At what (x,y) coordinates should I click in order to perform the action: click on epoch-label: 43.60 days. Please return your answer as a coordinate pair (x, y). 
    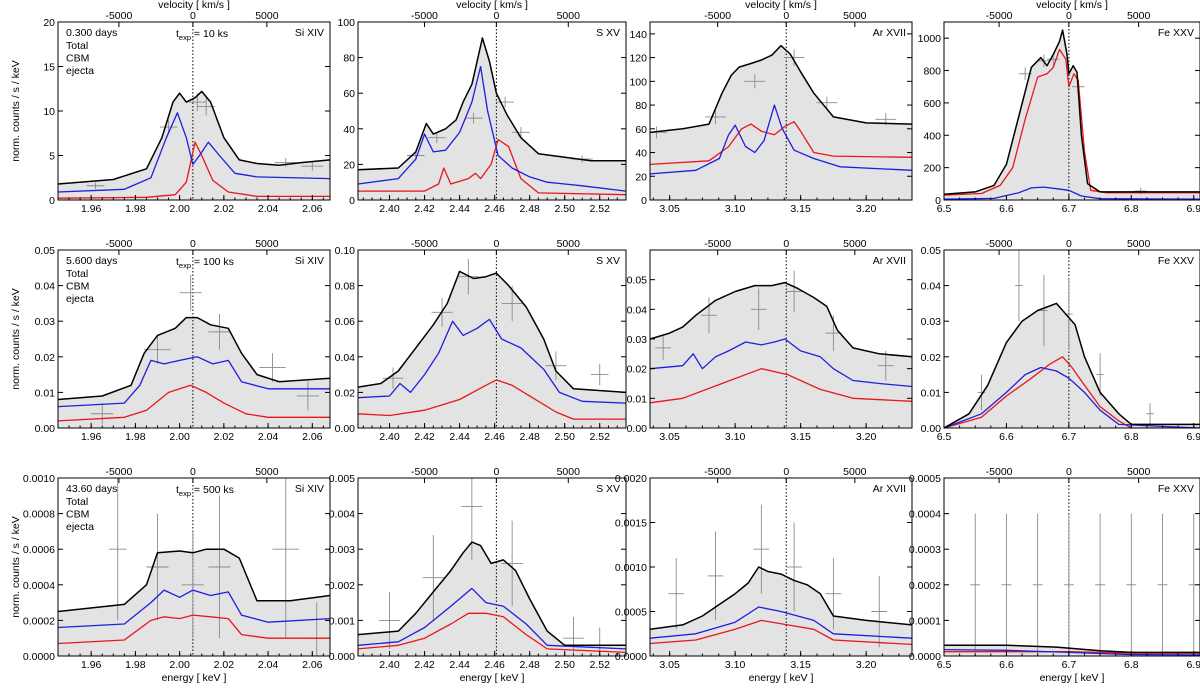
    Looking at the image, I should click on (91, 489).